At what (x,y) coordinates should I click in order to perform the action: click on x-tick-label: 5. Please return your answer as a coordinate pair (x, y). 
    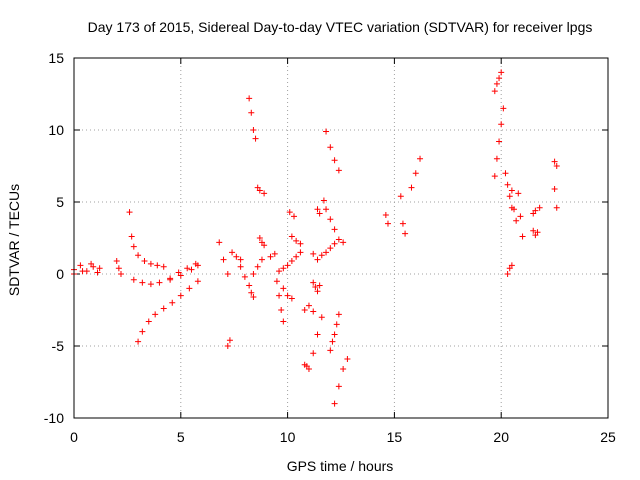
    Looking at the image, I should click on (181, 437).